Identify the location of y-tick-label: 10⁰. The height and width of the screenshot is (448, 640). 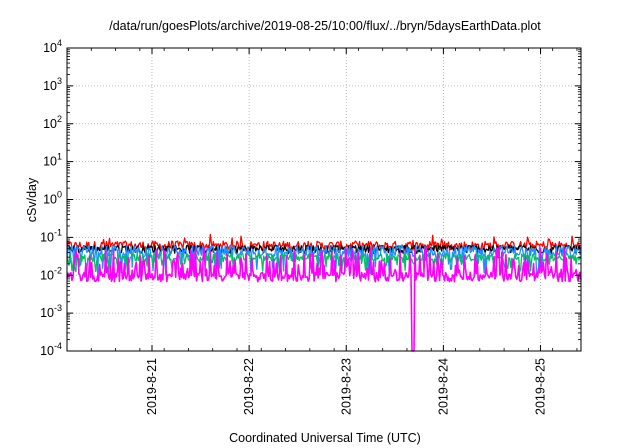
(52, 198).